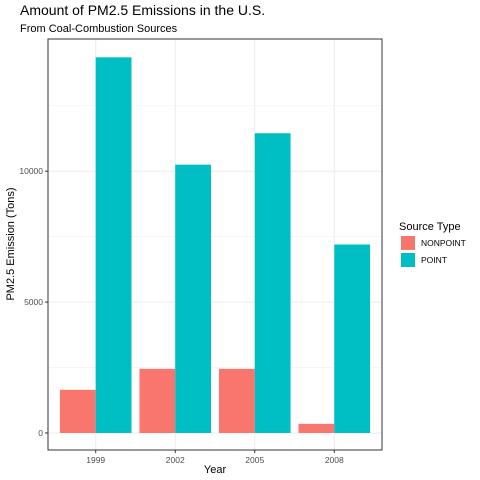 This screenshot has width=480, height=480. I want to click on x-tick-label: 2005, so click(254, 460).